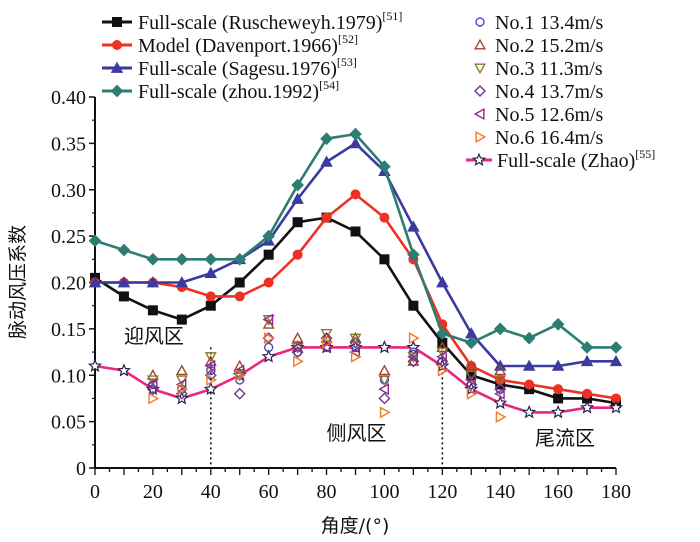 This screenshot has width=700, height=542. What do you see at coordinates (153, 492) in the screenshot?
I see `x-tick-label: 20` at bounding box center [153, 492].